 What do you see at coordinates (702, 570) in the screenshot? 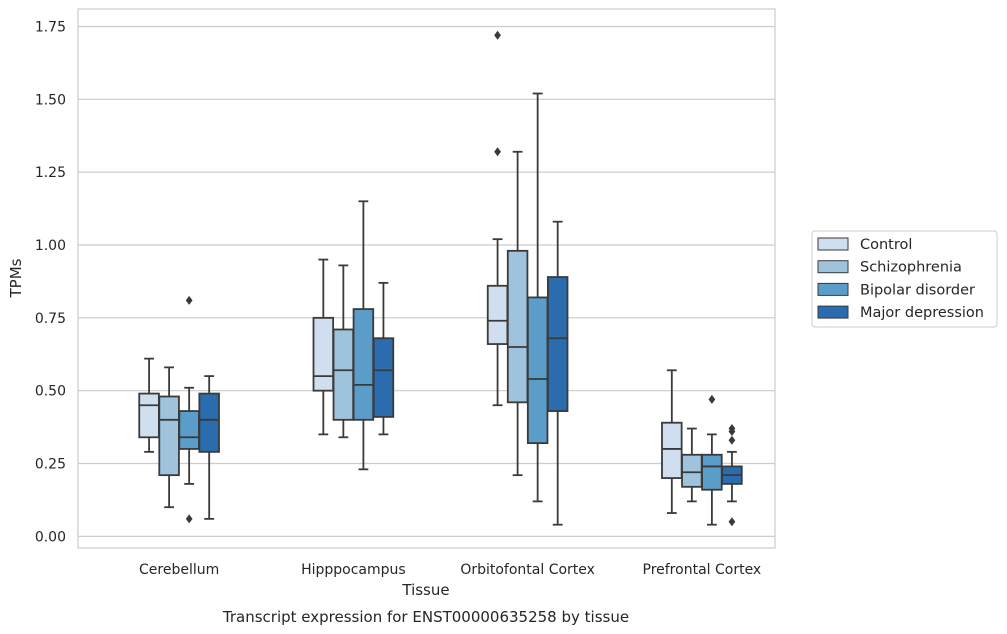
I see `x-tick-label: Prefrontal Cortex` at bounding box center [702, 570].